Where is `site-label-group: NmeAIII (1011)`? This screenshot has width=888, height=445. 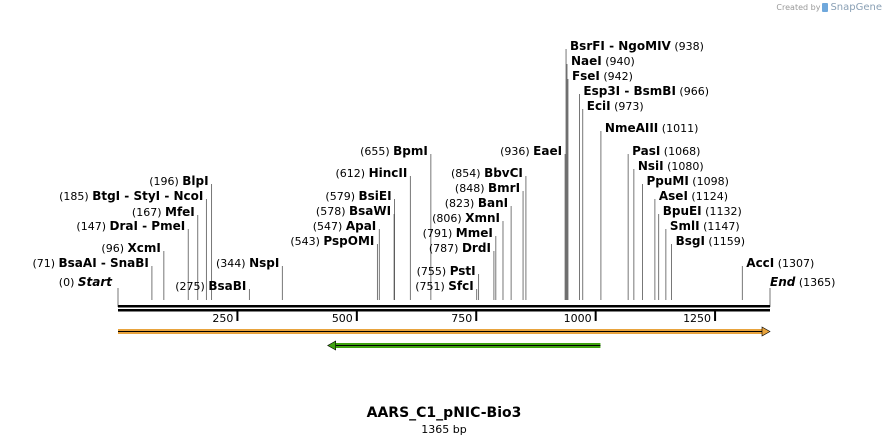
site-label-group: NmeAIII (1011) is located at coordinates (651, 128).